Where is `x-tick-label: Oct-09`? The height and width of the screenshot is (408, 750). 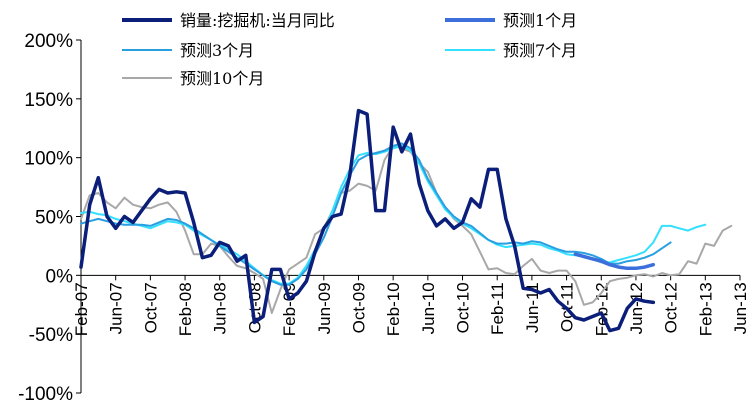 x-tick-label: Oct-09 is located at coordinates (358, 307).